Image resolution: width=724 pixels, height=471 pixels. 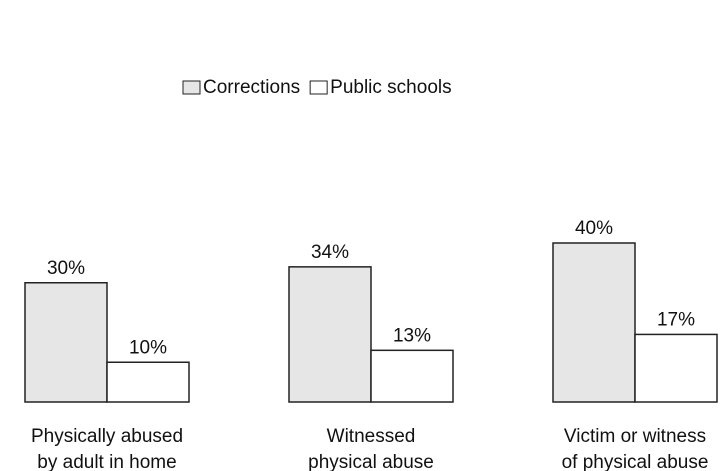 What do you see at coordinates (106, 461) in the screenshot?
I see `category-label: by adult in home` at bounding box center [106, 461].